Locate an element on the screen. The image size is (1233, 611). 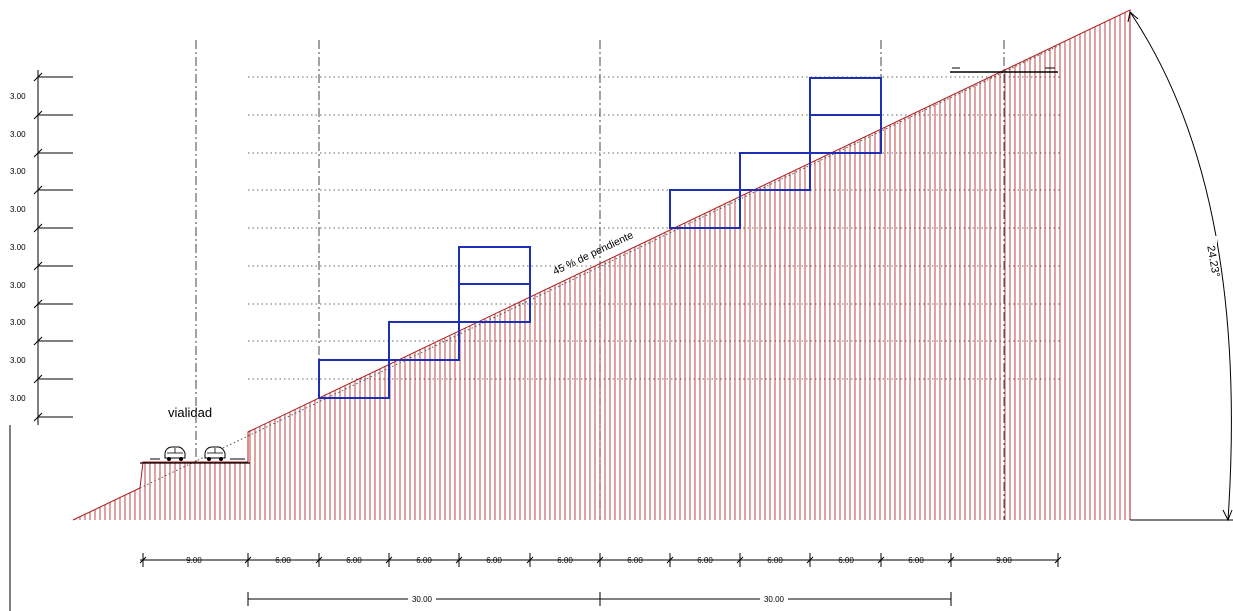
slope-label: 45 % de pendiente is located at coordinates (593, 253).